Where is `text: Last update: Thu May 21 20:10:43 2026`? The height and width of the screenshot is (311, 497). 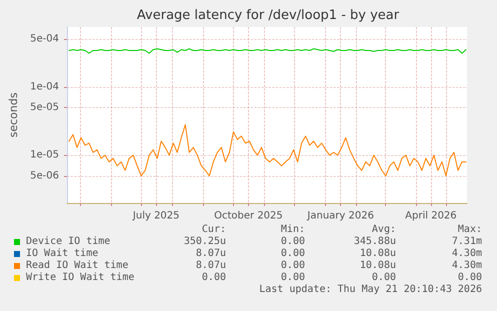
text: Last update: Thu May 21 20:10:43 2026 is located at coordinates (370, 290).